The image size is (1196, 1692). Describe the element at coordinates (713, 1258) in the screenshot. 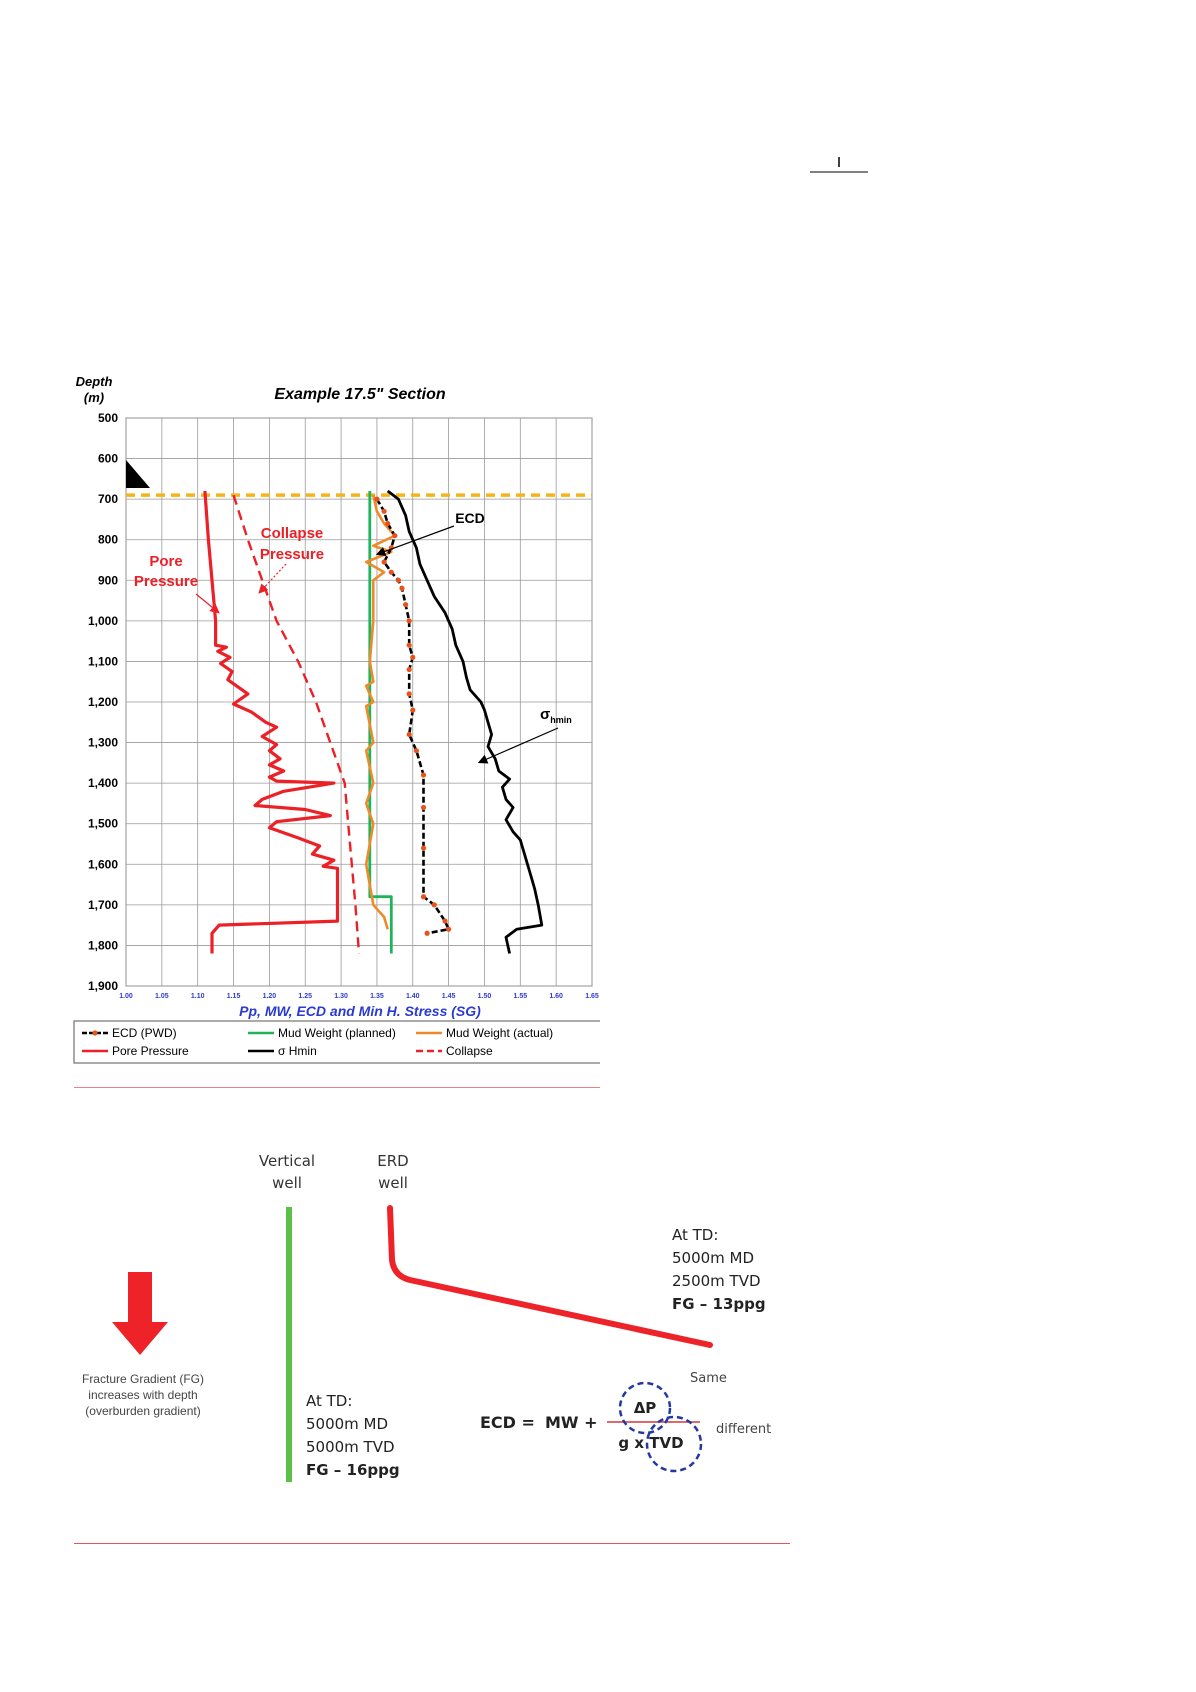

I see `erd-td-line-2: 5000m MD` at that location.